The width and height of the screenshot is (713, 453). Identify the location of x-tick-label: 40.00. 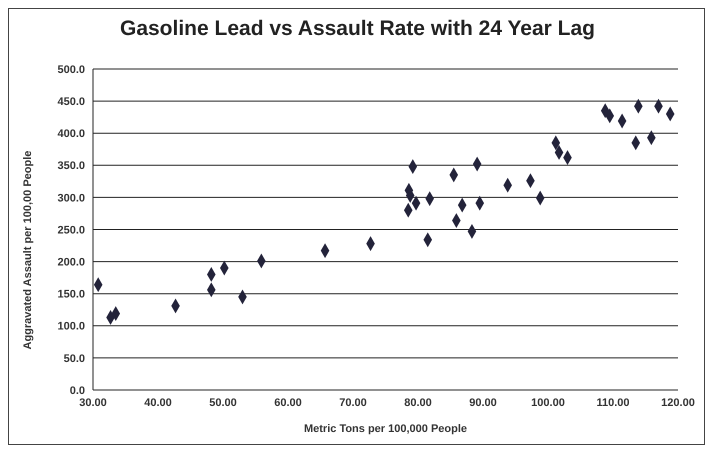
(158, 402).